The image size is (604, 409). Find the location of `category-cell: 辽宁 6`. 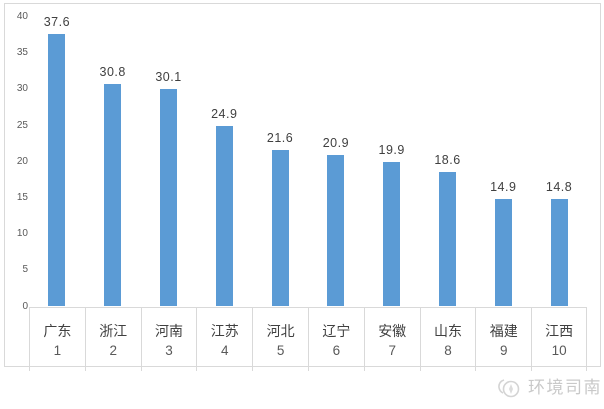

category-cell: 辽宁 6 is located at coordinates (336, 338).